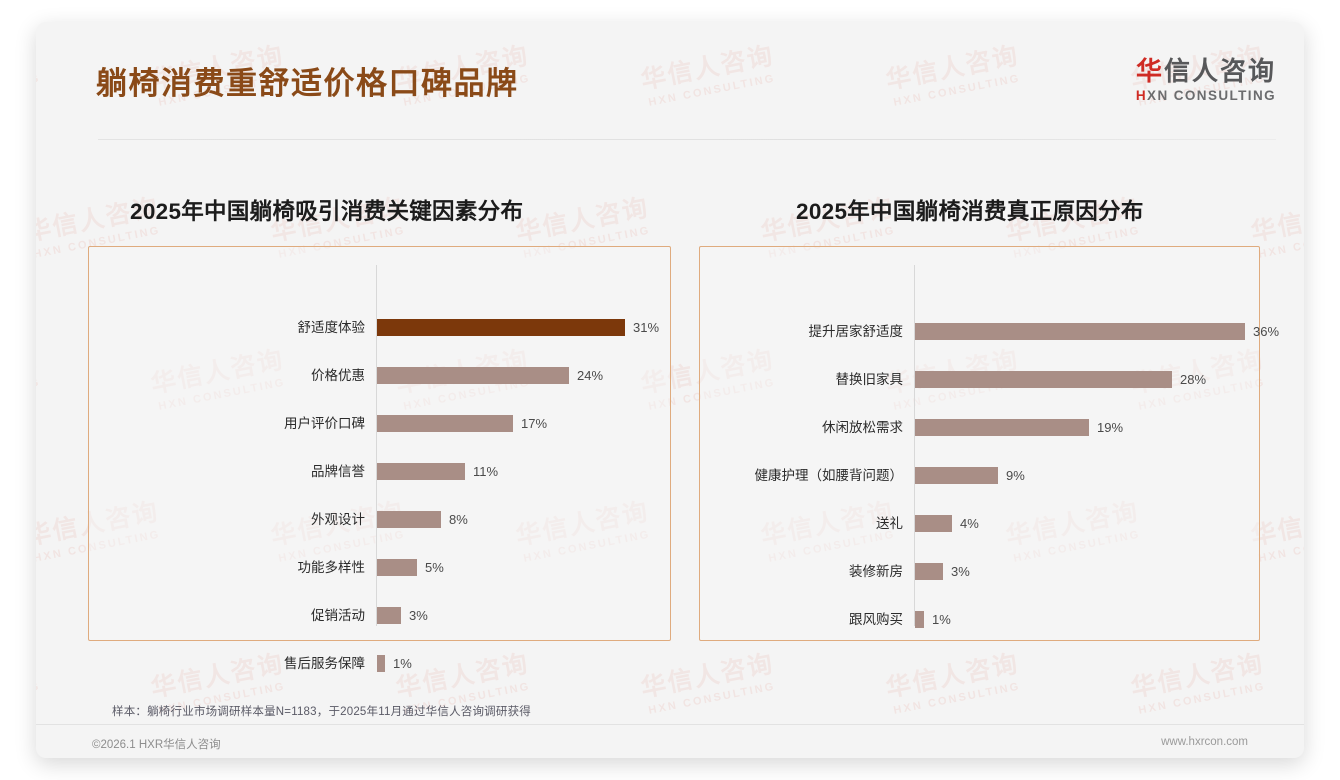 Image resolution: width=1340 pixels, height=780 pixels. What do you see at coordinates (1204, 742) in the screenshot?
I see `website-url: www.hxrcon.com` at bounding box center [1204, 742].